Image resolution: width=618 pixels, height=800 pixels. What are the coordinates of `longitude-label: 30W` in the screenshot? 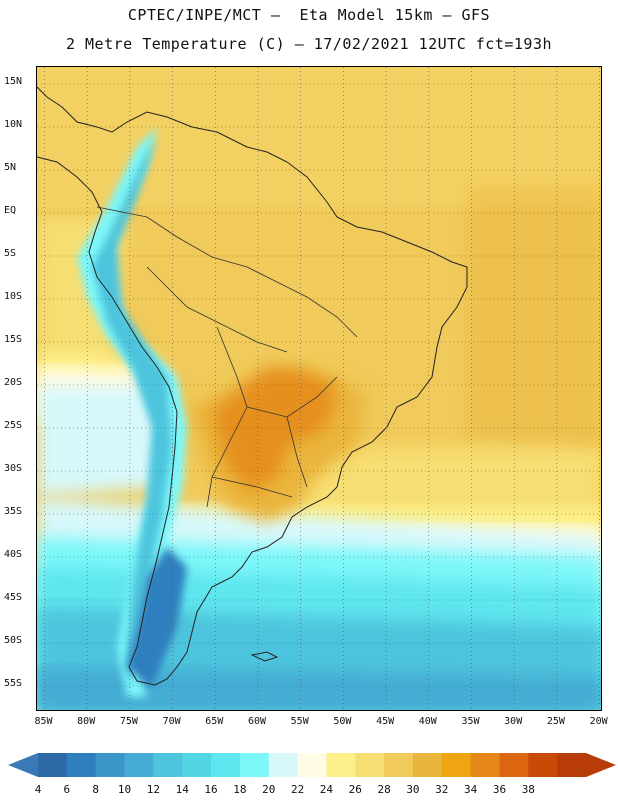 It's located at (513, 721).